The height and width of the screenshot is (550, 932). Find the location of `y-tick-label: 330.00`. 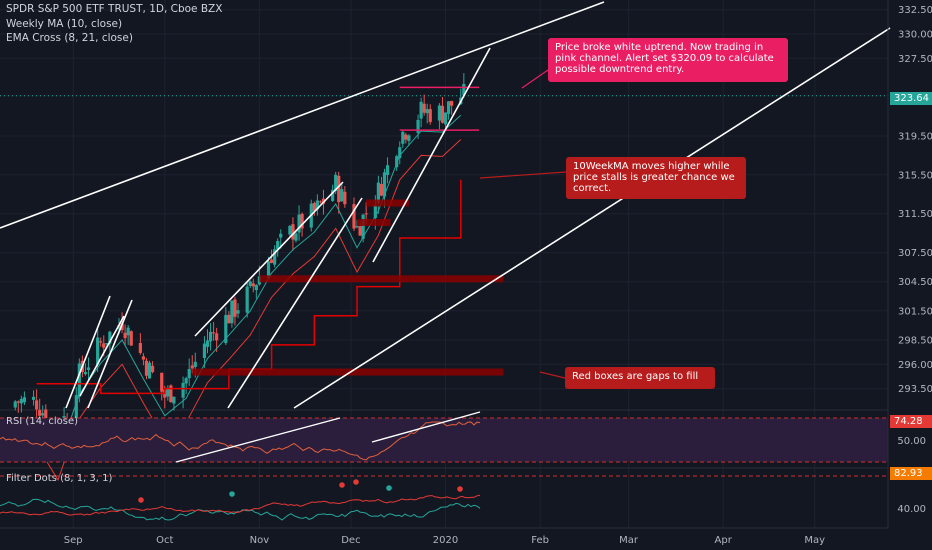

y-tick-label: 330.00 is located at coordinates (915, 35).